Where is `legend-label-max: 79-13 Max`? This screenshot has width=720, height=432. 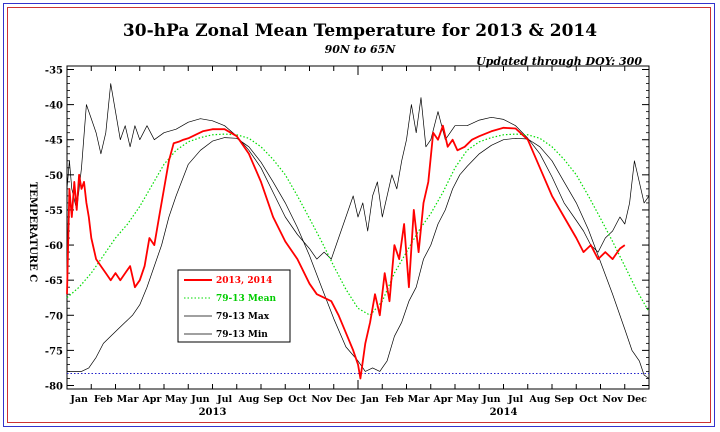
legend-label-max: 79-13 Max is located at coordinates (243, 317).